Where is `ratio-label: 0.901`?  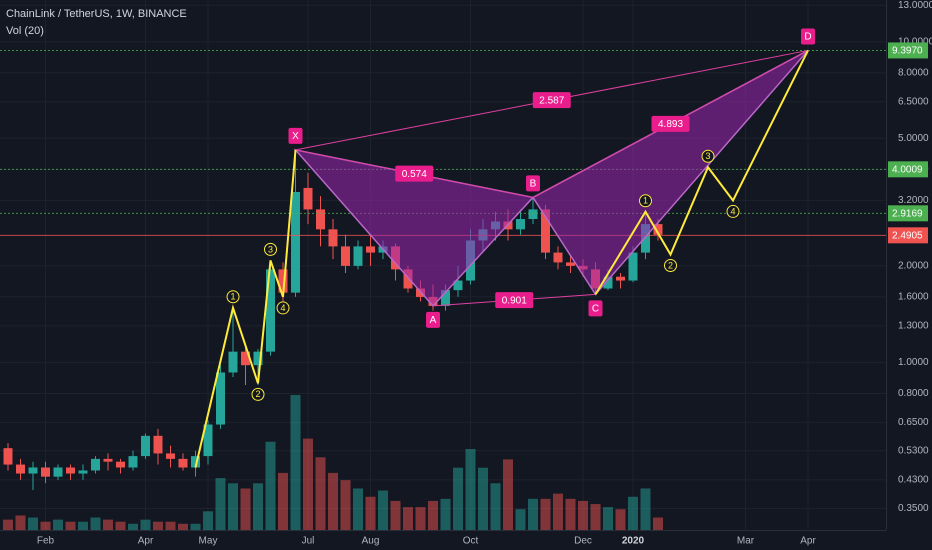
ratio-label: 0.901 is located at coordinates (514, 300).